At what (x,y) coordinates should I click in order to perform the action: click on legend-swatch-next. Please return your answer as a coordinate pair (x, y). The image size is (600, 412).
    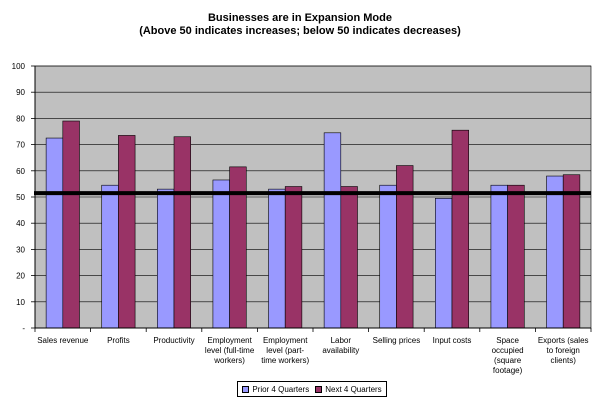
    Looking at the image, I should click on (319, 389).